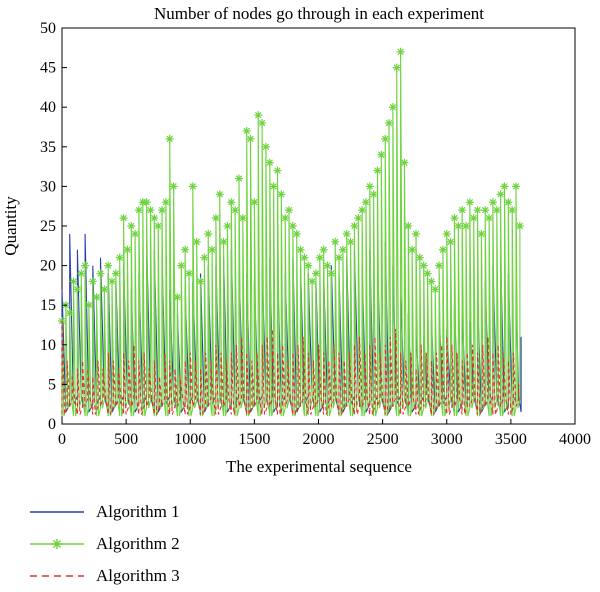 The image size is (600, 592). What do you see at coordinates (126, 439) in the screenshot?
I see `x-tick-label: 500` at bounding box center [126, 439].